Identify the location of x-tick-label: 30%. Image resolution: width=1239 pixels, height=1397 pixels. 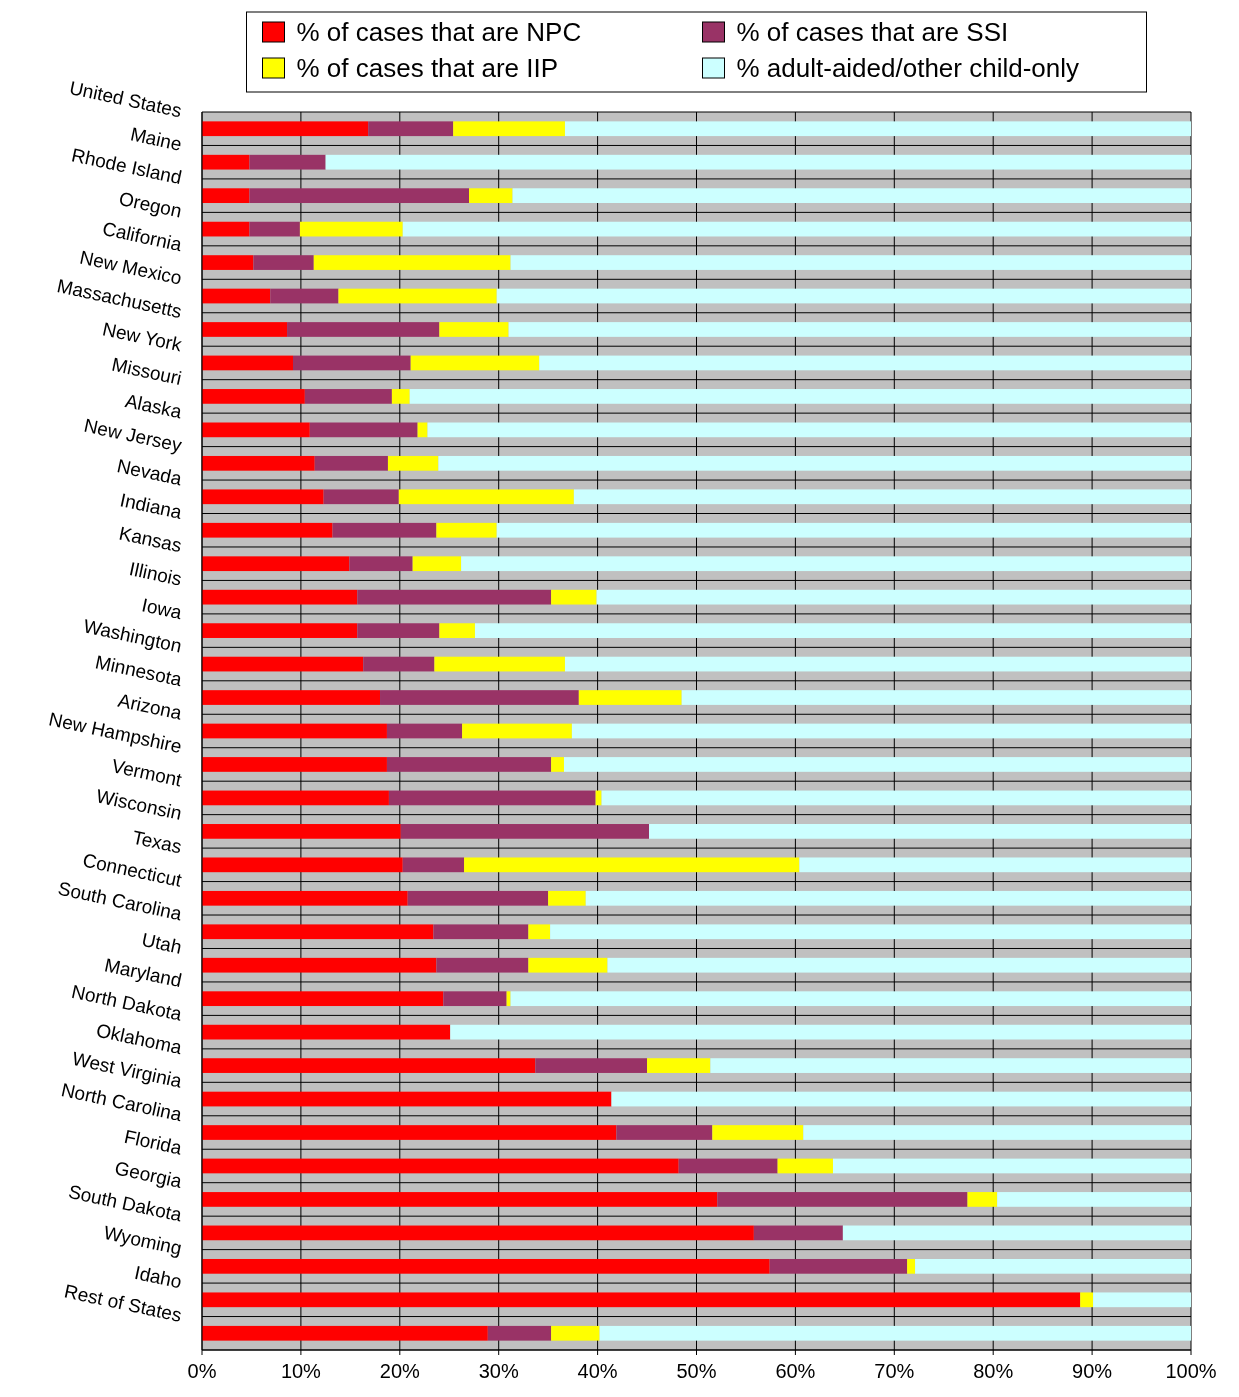
(498, 1371).